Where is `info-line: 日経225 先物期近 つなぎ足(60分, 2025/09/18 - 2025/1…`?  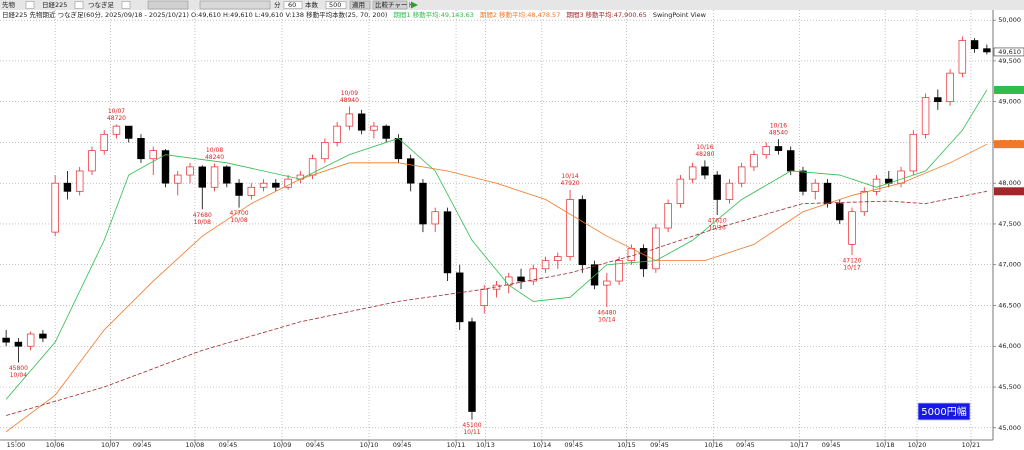 info-line: 日経225 先物期近 つなぎ足(60分, 2025/09/18 - 2025/1… is located at coordinates (354, 14).